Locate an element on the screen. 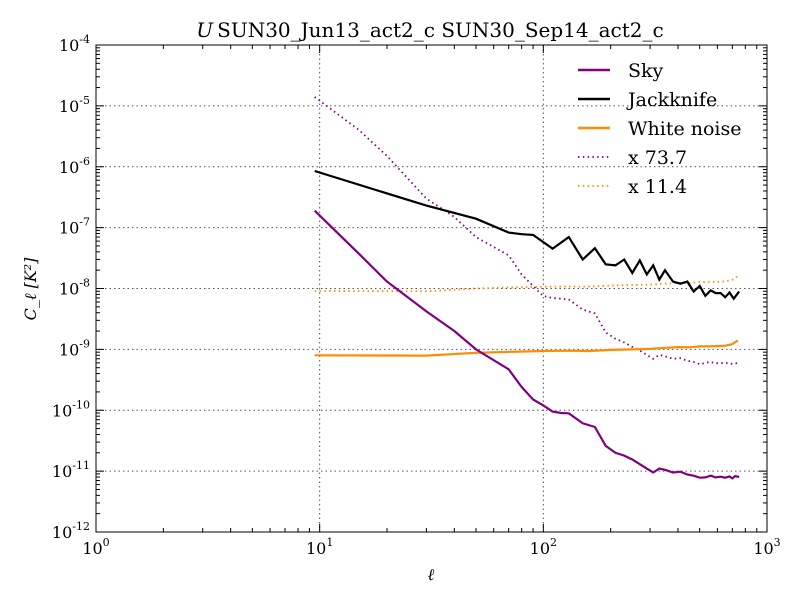 The height and width of the screenshot is (600, 800). x-tick-label-exponent: 1 is located at coordinates (329, 542).